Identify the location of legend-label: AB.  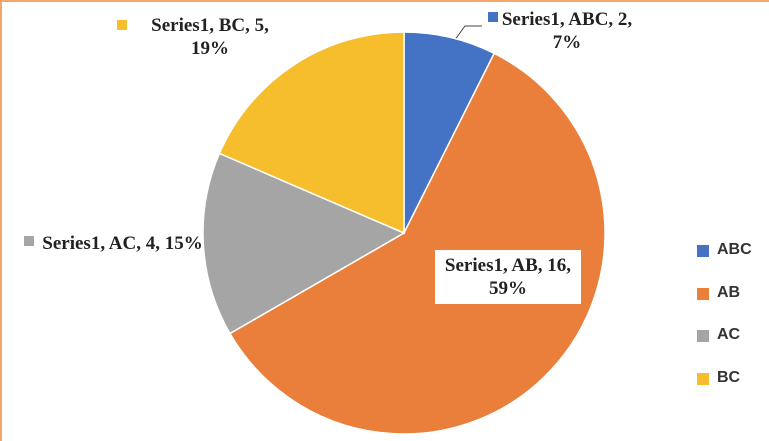
(729, 292).